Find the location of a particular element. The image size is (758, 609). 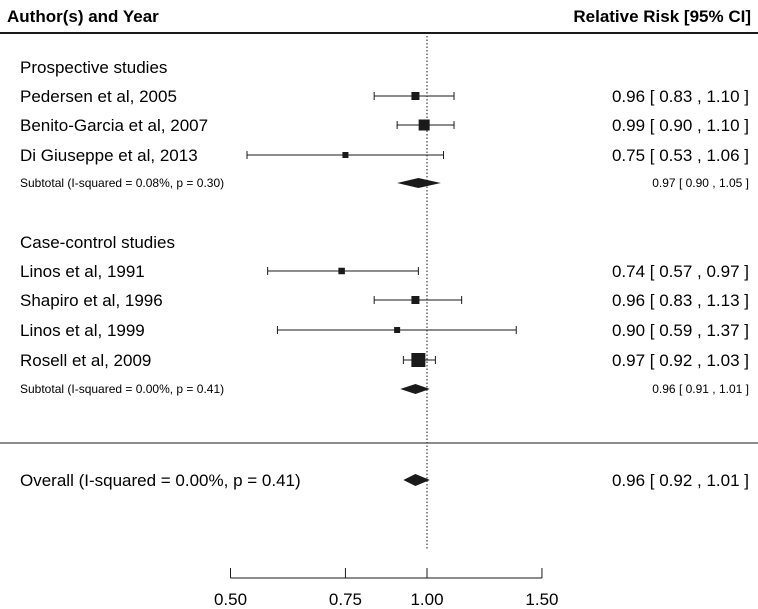

study-4-label: Linos et al, 1991 is located at coordinates (82, 271).